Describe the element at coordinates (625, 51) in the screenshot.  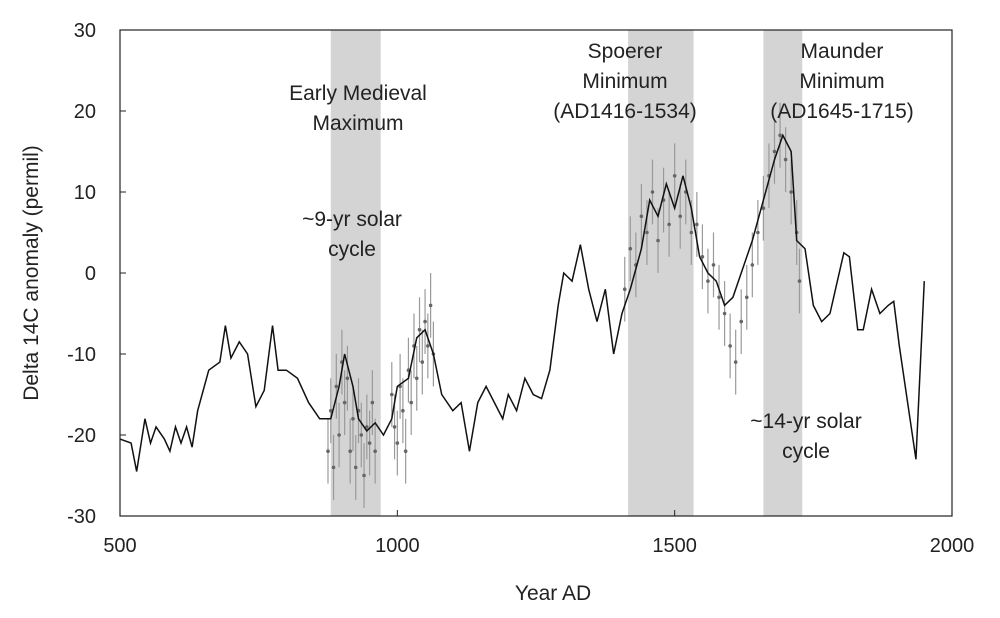
I see `annotation: Spoerer` at that location.